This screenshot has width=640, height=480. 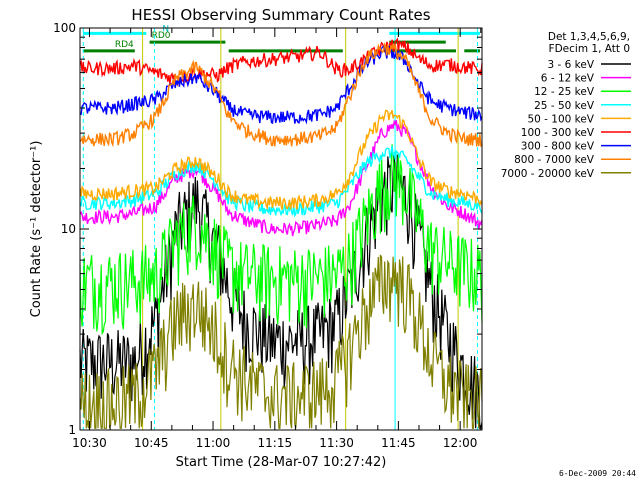 I want to click on flag-label-n: N, so click(x=165, y=29).